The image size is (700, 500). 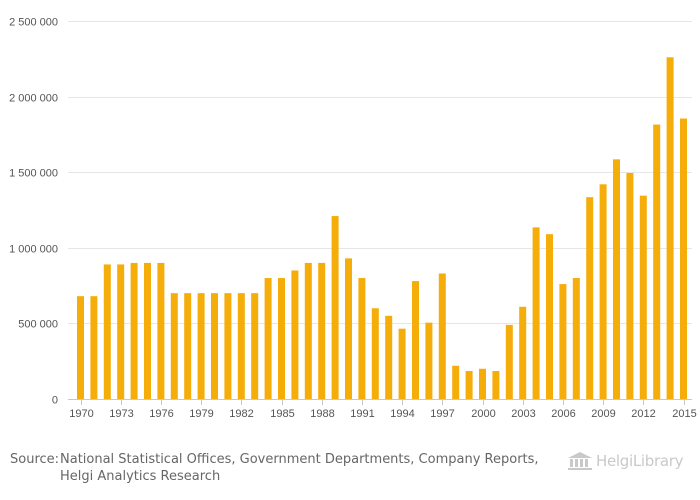 What do you see at coordinates (322, 330) in the screenshot?
I see `bar-1988` at bounding box center [322, 330].